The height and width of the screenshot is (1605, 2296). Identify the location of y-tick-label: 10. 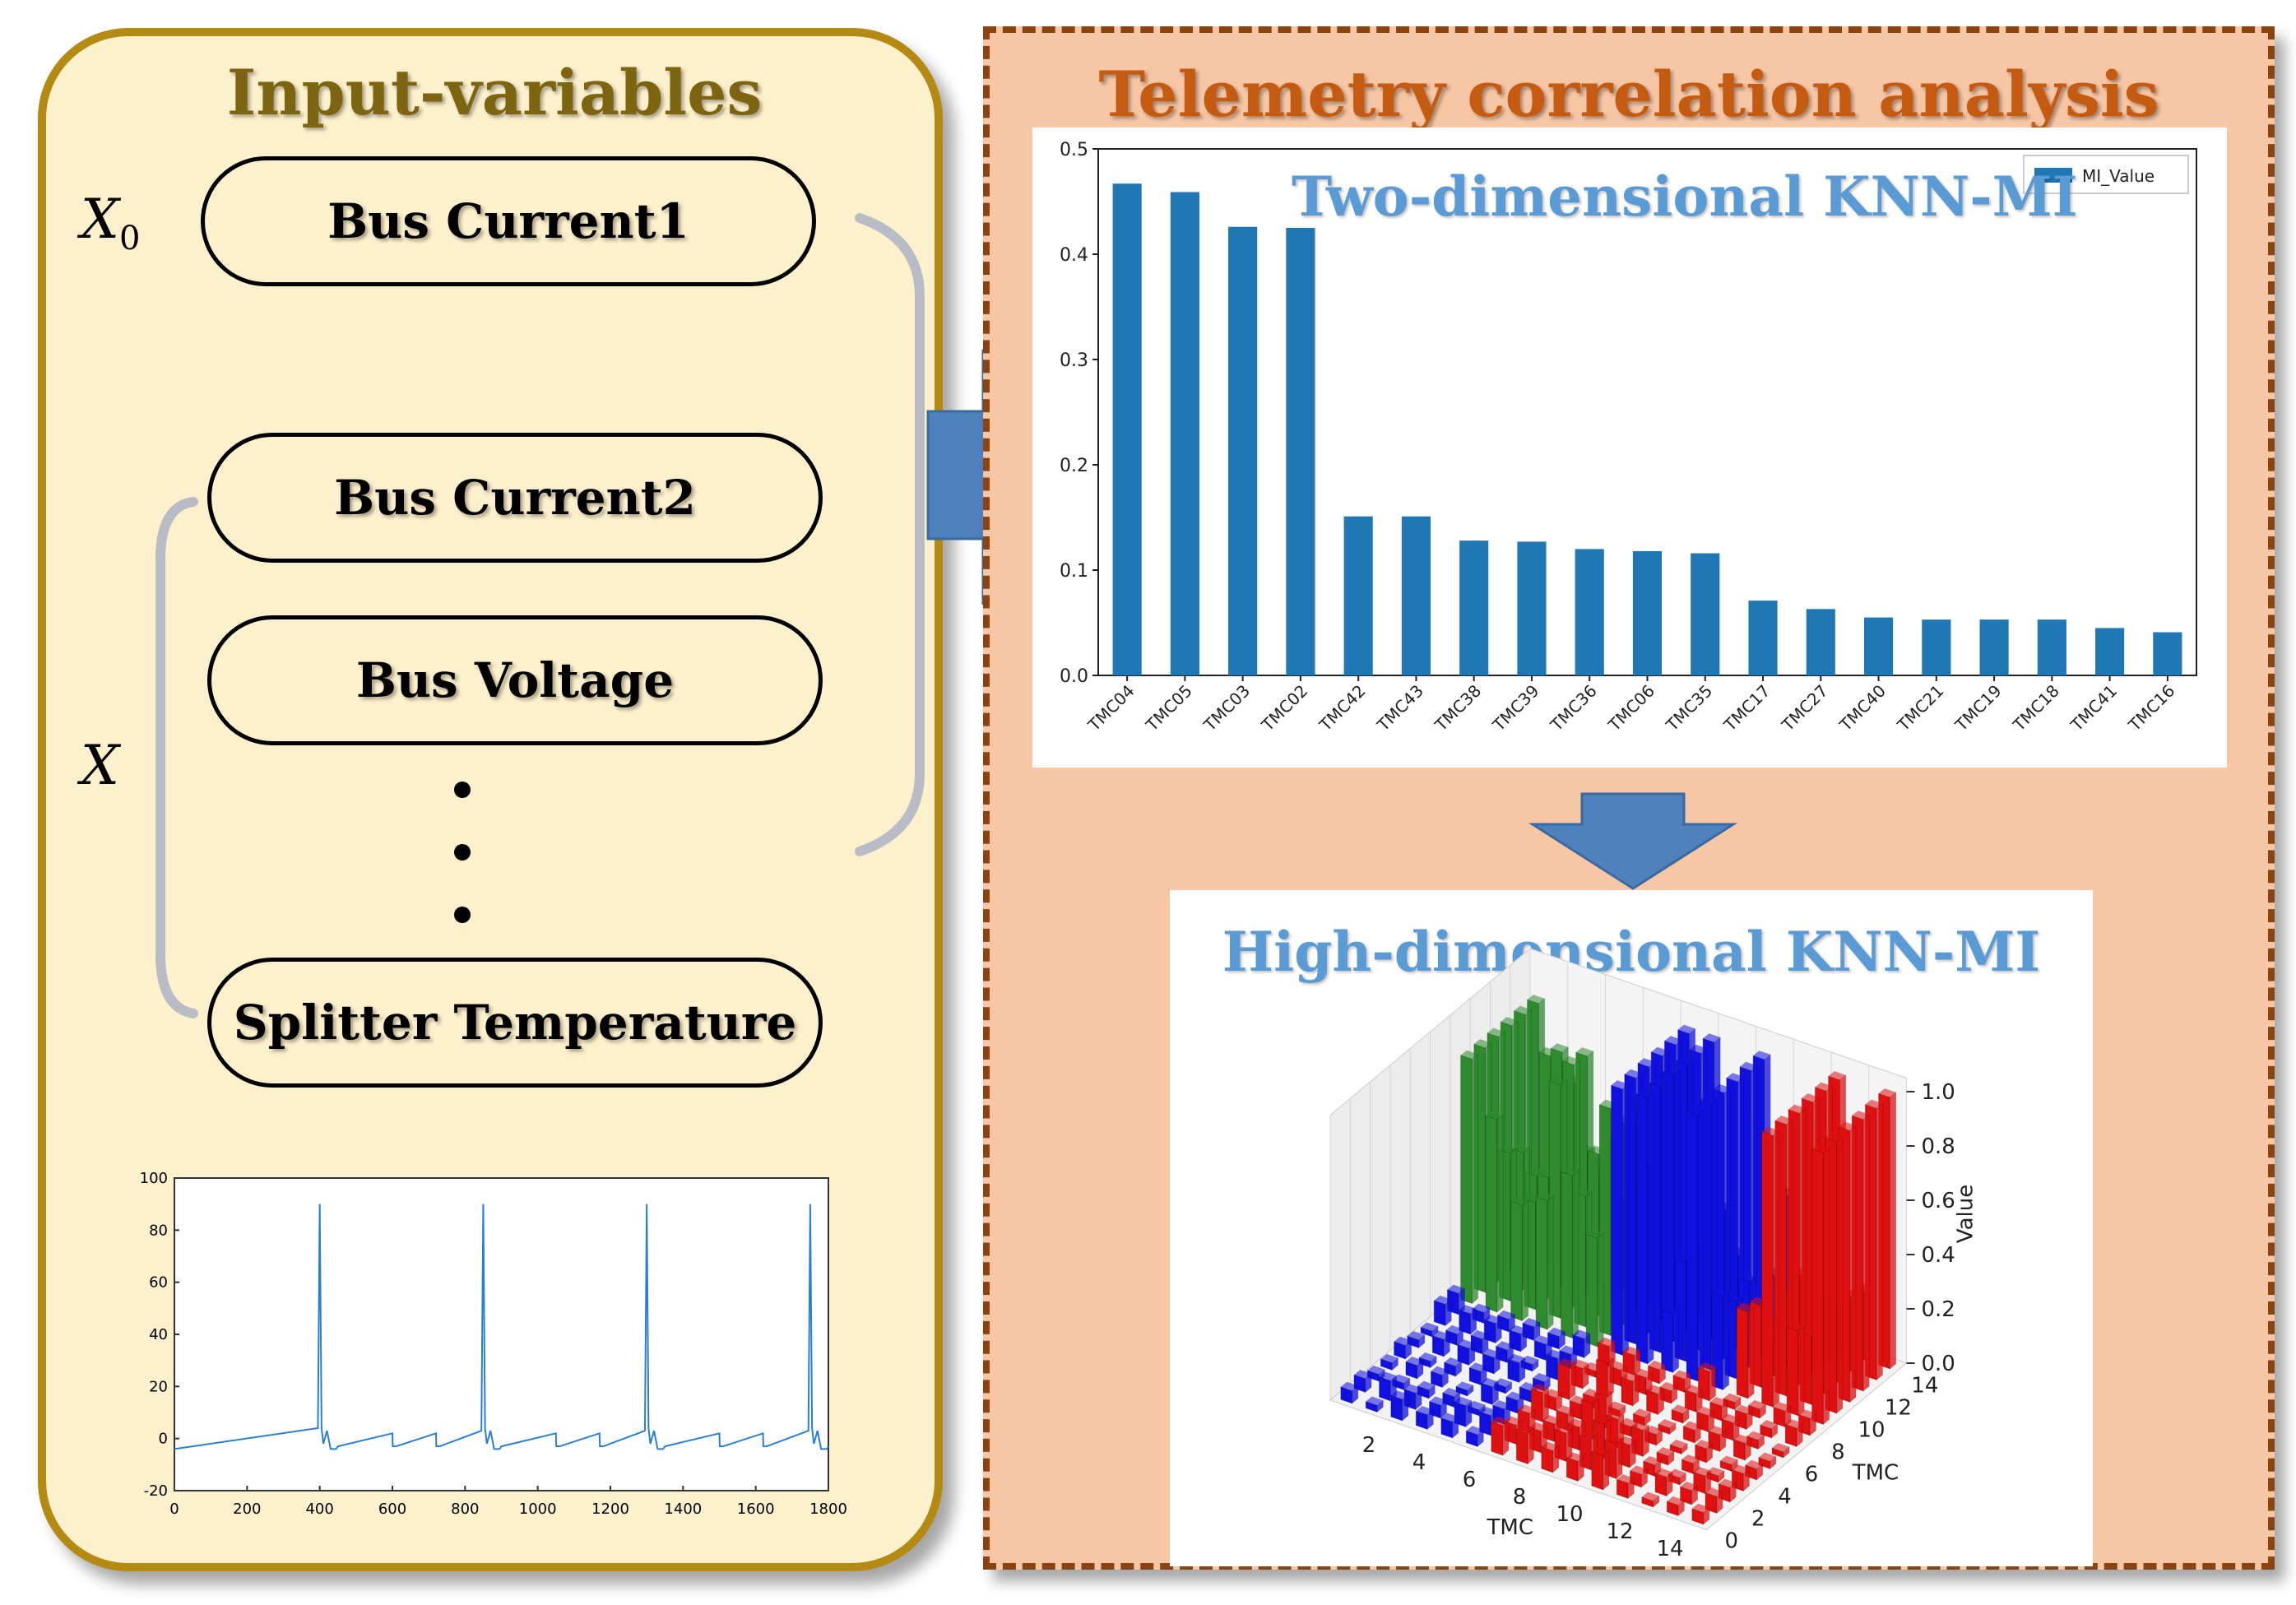
(1872, 1431).